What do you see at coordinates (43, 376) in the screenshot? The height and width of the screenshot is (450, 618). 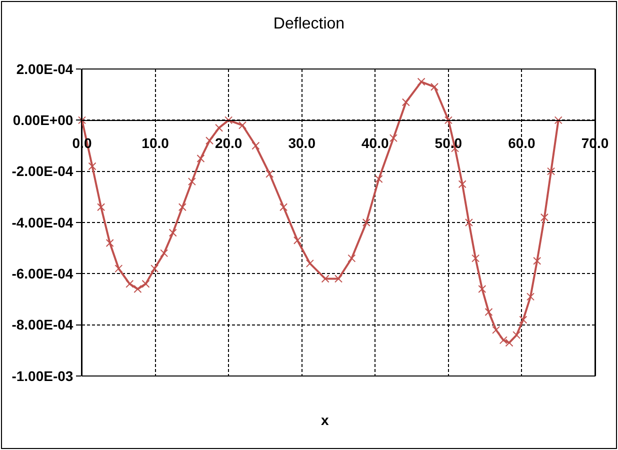 I see `y-tick-label: -1.00E-03` at bounding box center [43, 376].